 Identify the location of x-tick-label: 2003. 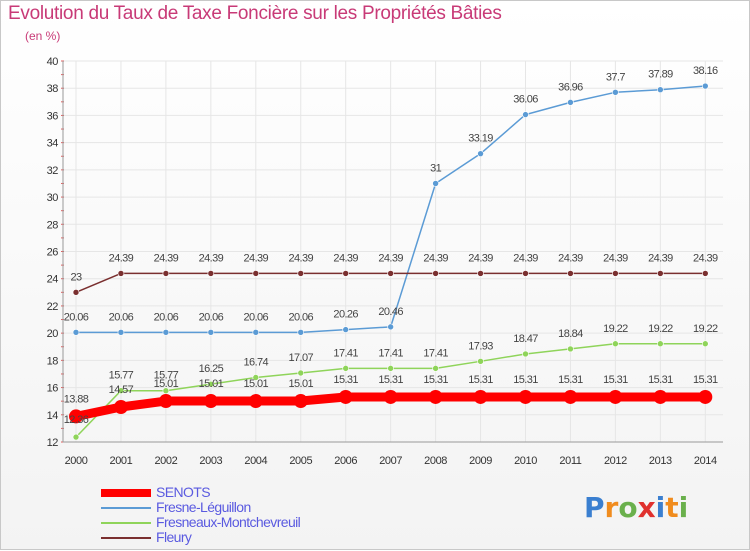
(210, 461).